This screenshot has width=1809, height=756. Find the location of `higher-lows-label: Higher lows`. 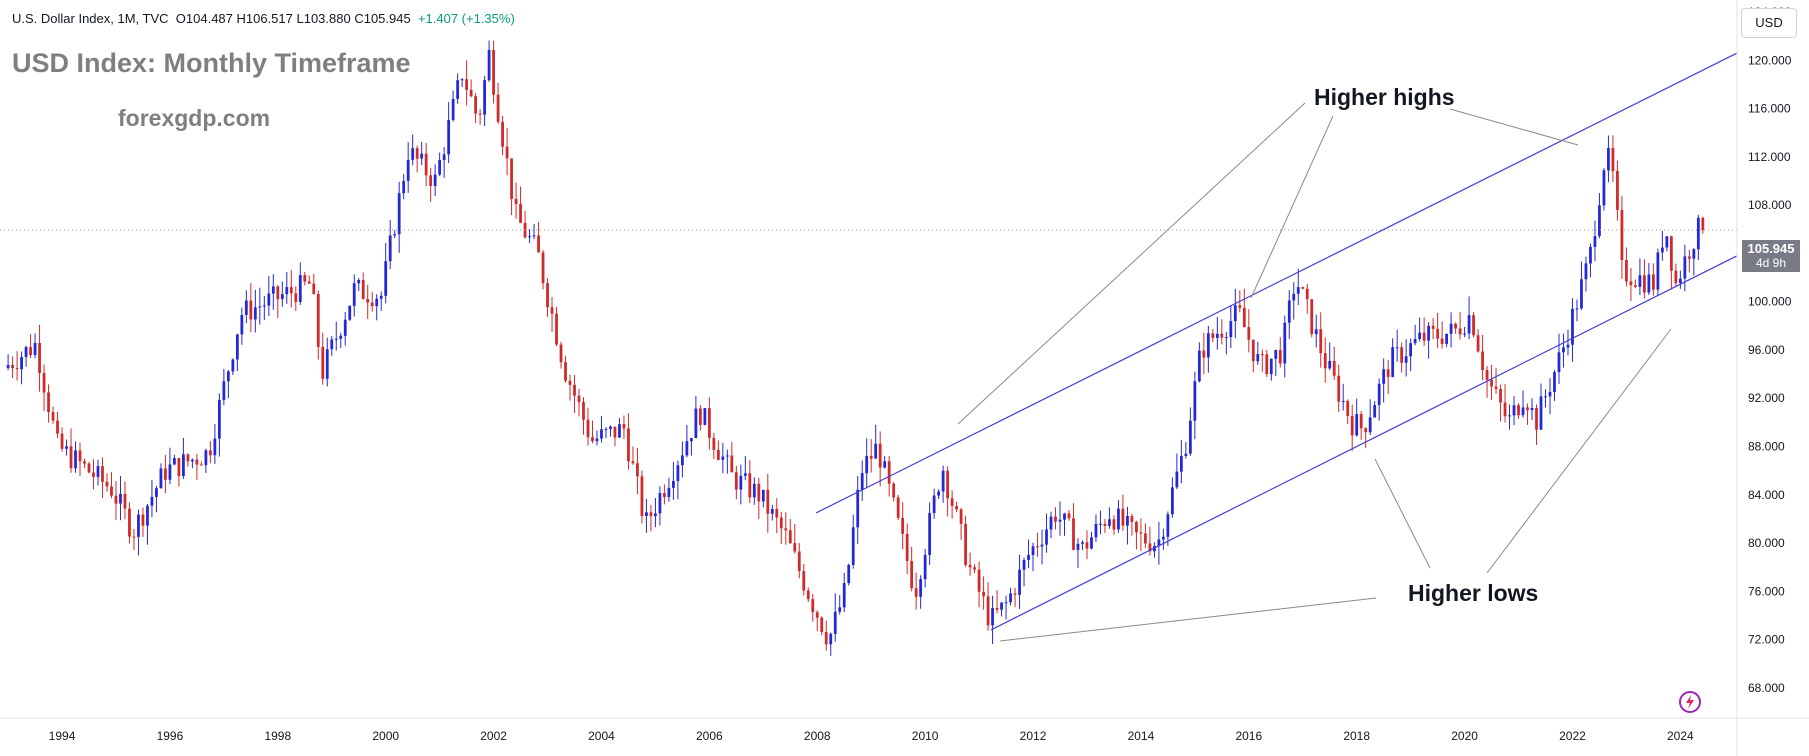

higher-lows-label: Higher lows is located at coordinates (1473, 593).